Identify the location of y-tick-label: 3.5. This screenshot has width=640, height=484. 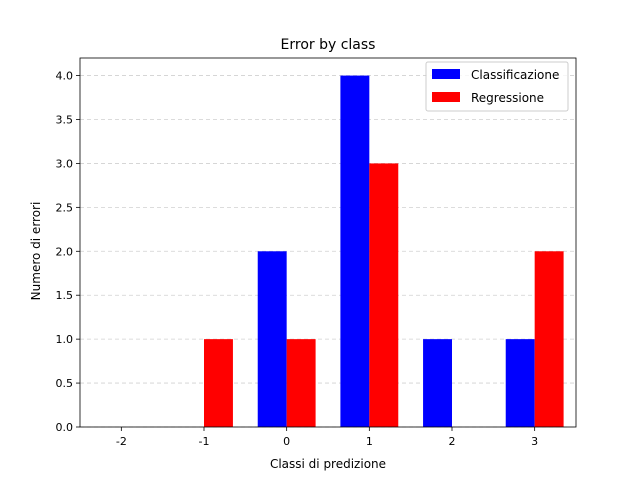
(65, 120).